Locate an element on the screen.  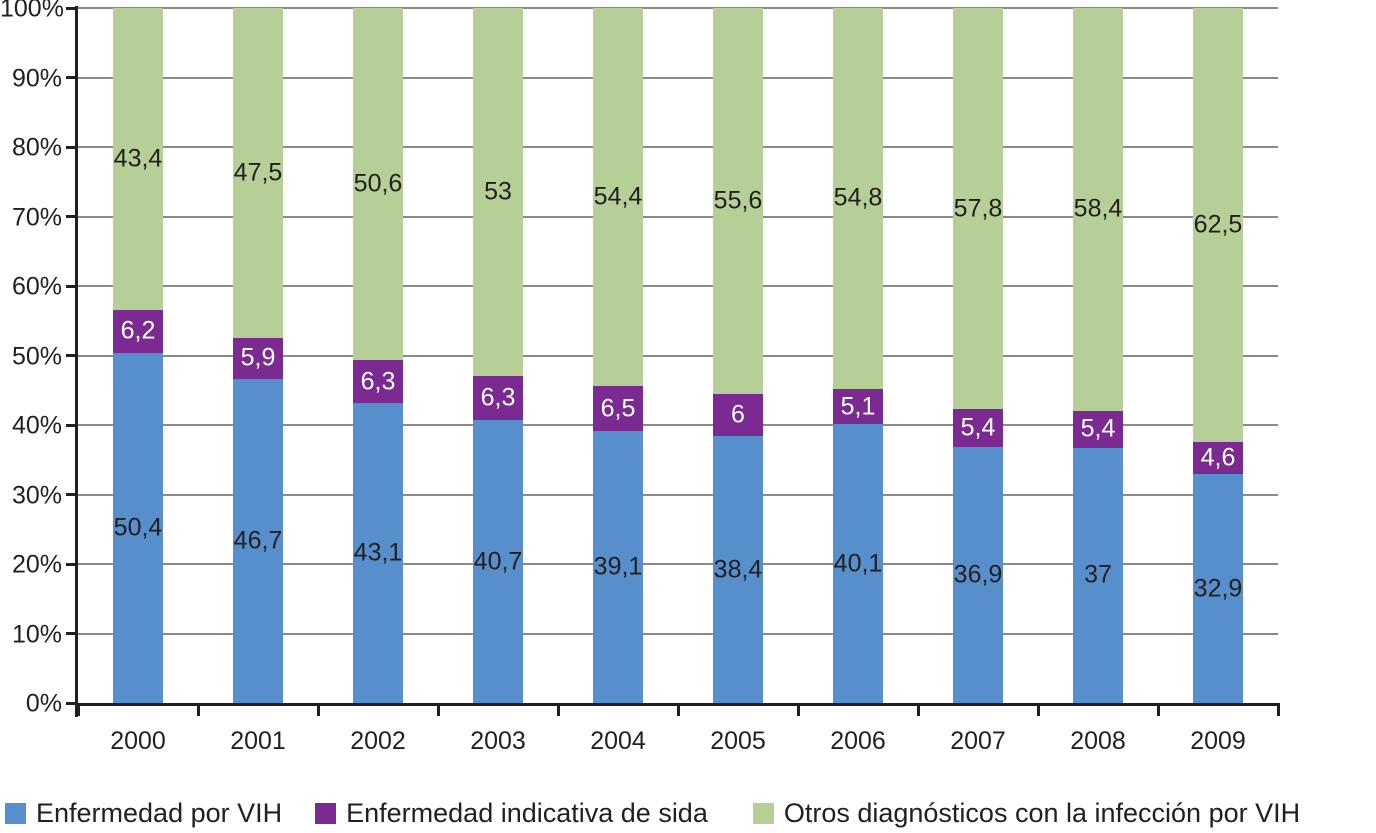
bar-value-label: 39,1 is located at coordinates (618, 566).